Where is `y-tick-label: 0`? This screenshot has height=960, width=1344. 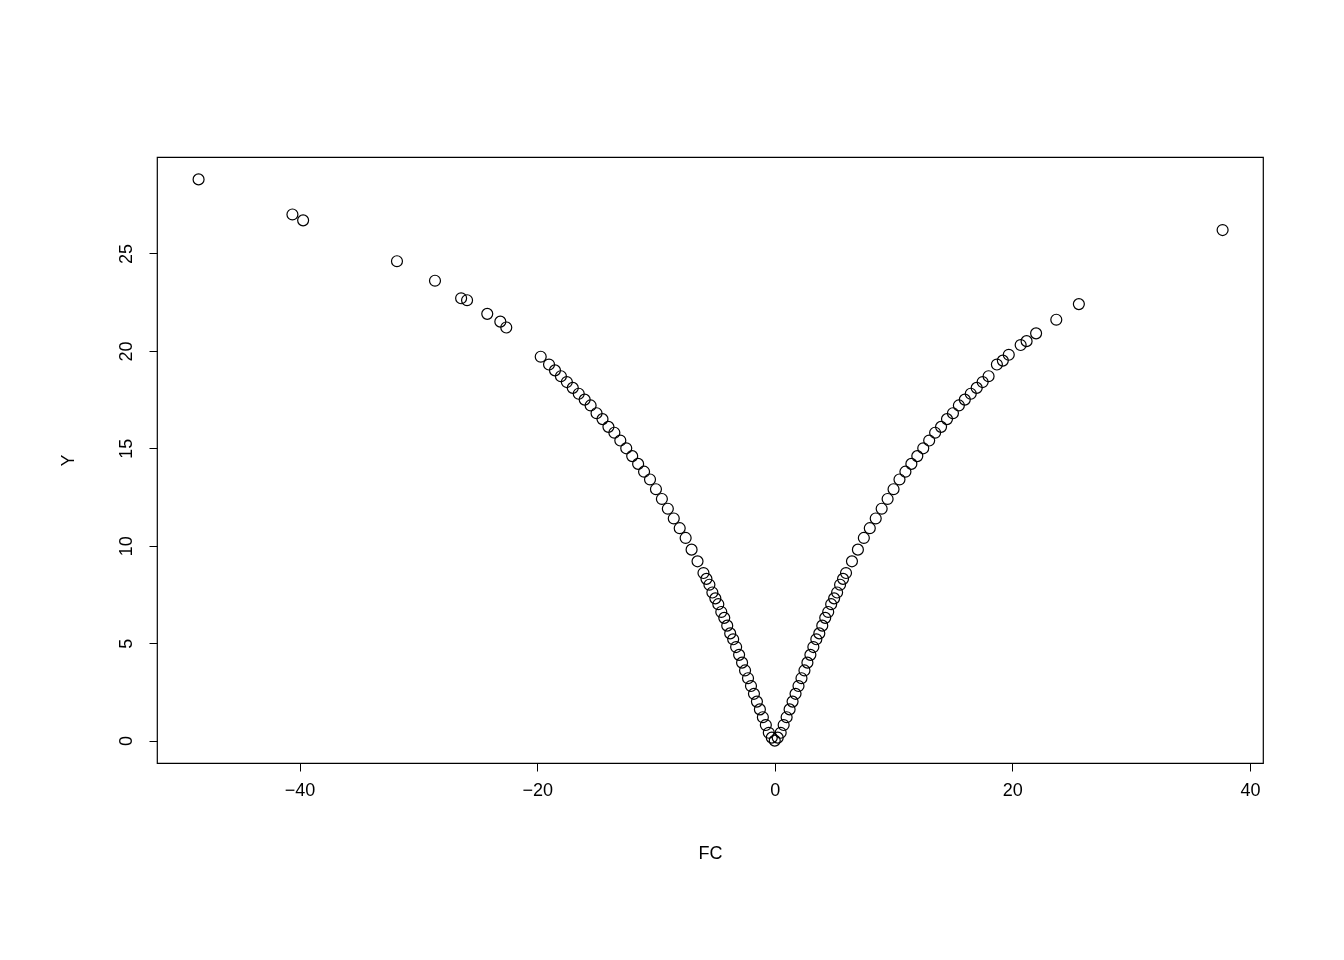 y-tick-label: 0 is located at coordinates (125, 741).